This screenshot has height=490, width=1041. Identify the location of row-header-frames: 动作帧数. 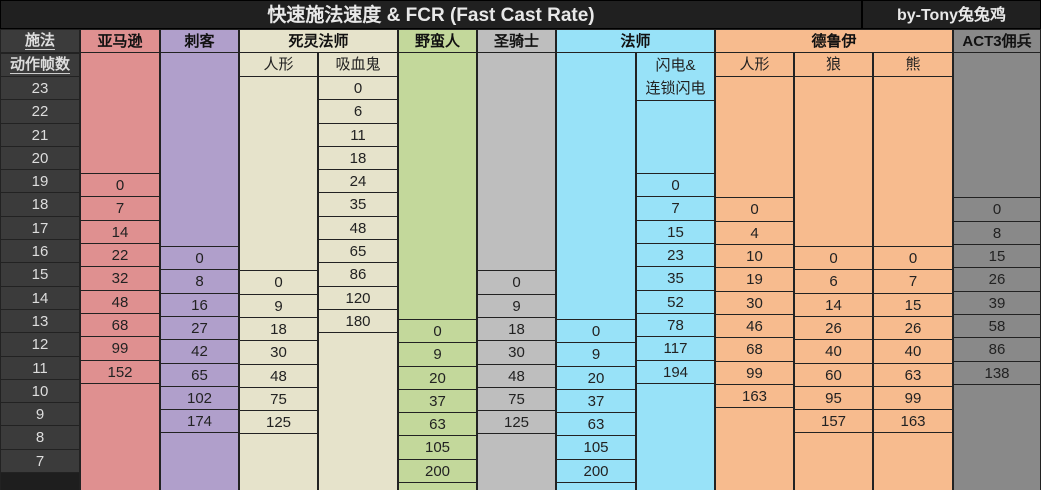
(40, 65).